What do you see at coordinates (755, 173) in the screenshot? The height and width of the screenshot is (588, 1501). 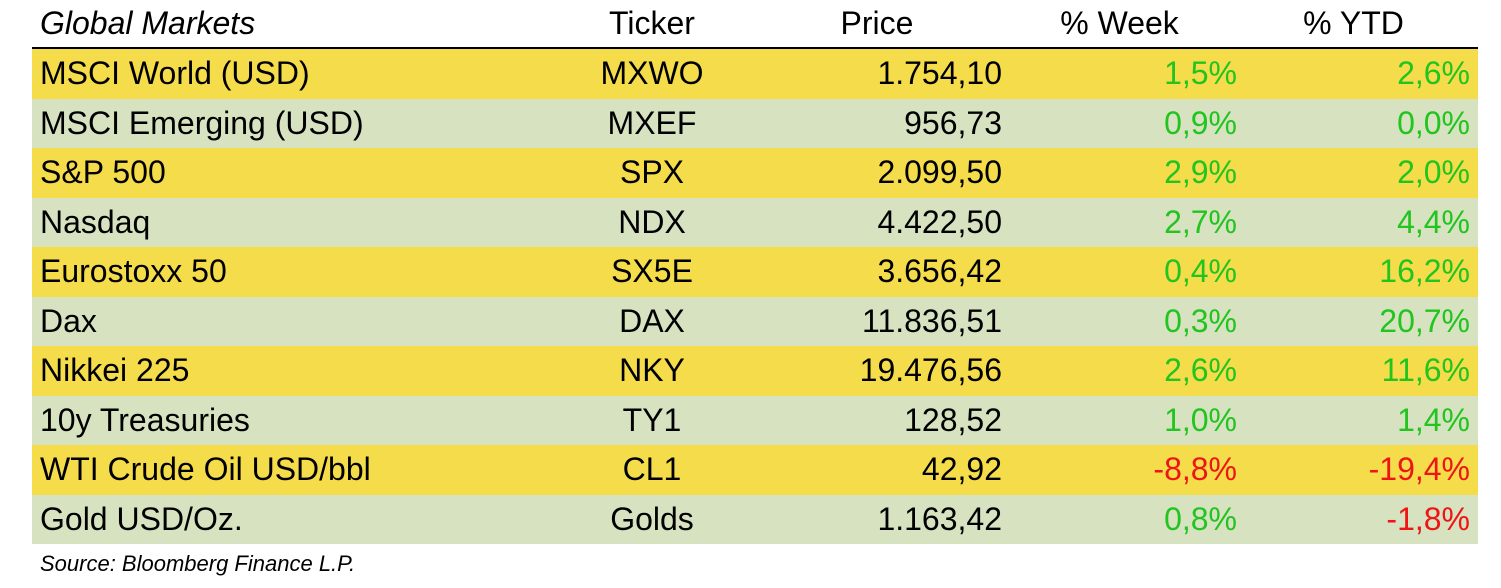 I see `table-row: S&P 500 SPX 2.099,50 2,9% 2,0%` at bounding box center [755, 173].